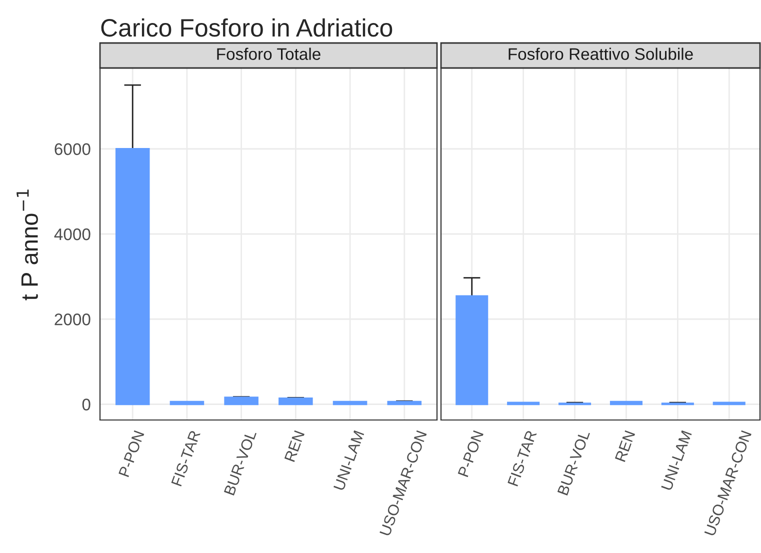  What do you see at coordinates (72, 149) in the screenshot?
I see `y-tick-label: 6000` at bounding box center [72, 149].